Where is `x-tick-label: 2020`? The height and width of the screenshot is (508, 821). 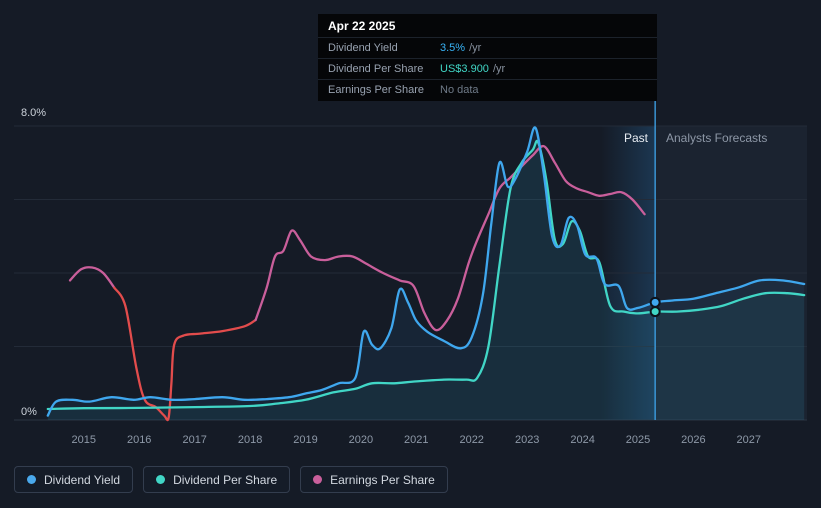
x-tick-label: 2020 is located at coordinates (361, 440).